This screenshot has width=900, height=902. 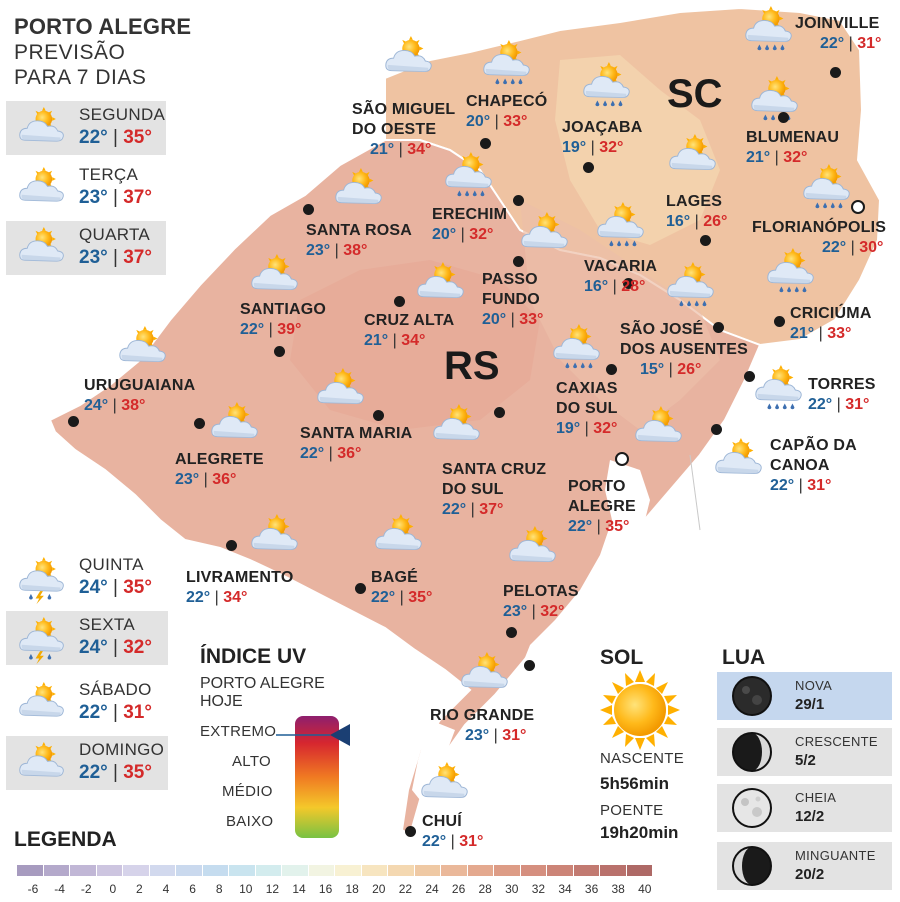 I want to click on forecast-row-quinta: QUINTA 24° | 35°, so click(x=87, y=578).